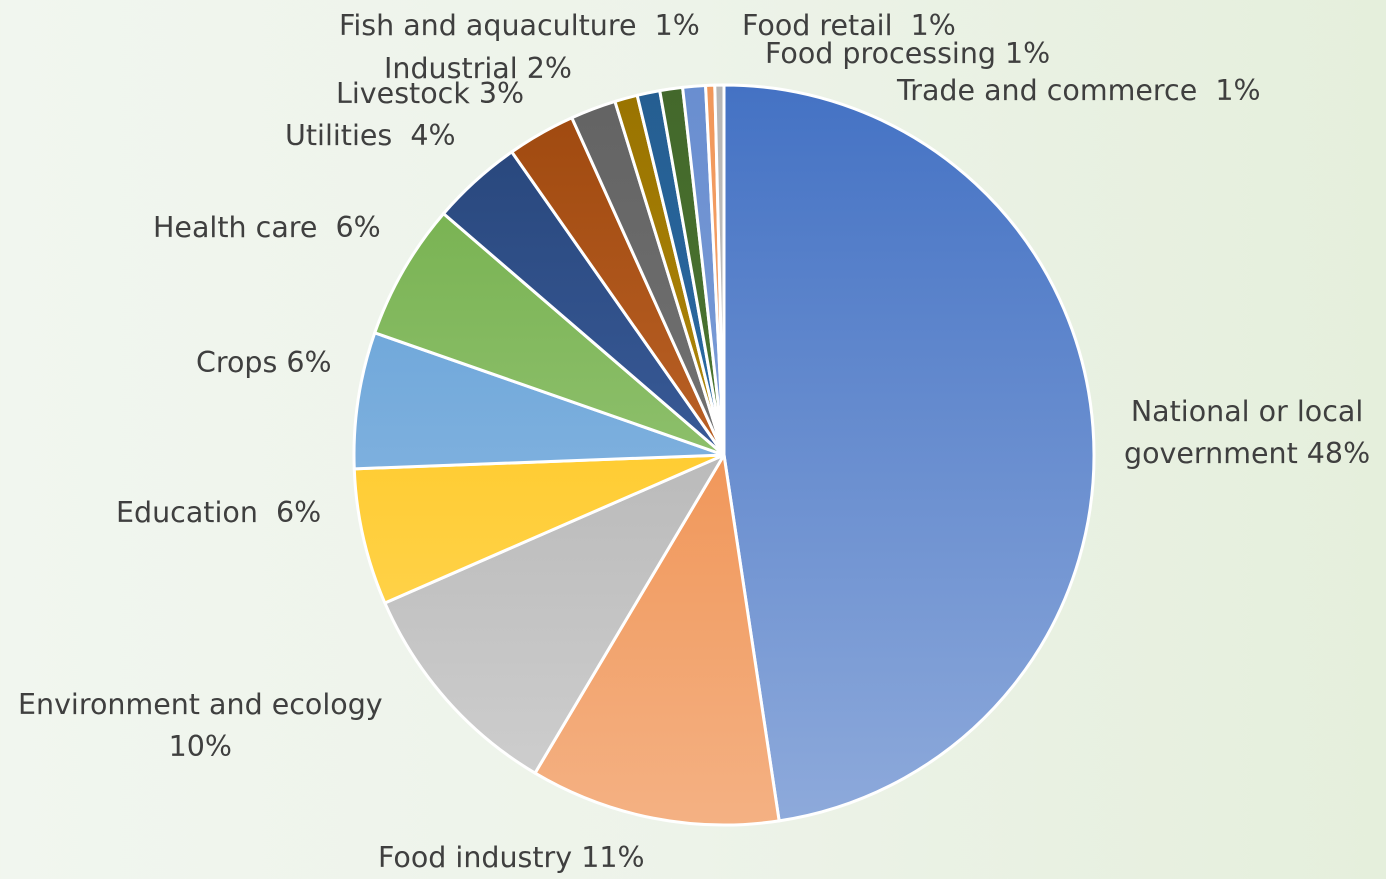 Image resolution: width=1386 pixels, height=879 pixels. Describe the element at coordinates (200, 725) in the screenshot. I see `label-environment-and-ecology: Environment and ecology 10%` at that location.